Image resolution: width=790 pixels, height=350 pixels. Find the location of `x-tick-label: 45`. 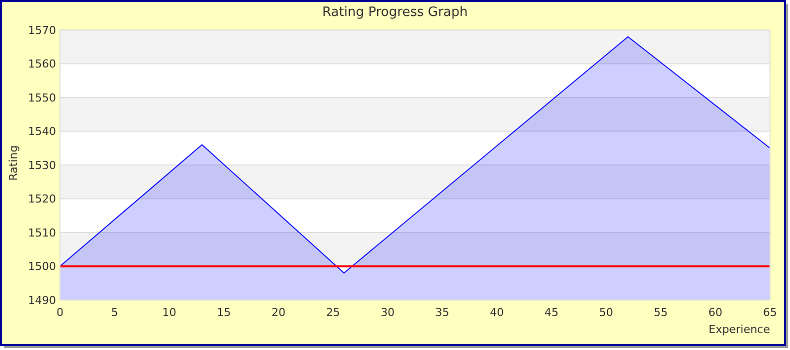

x-tick-label: 45 is located at coordinates (551, 312).